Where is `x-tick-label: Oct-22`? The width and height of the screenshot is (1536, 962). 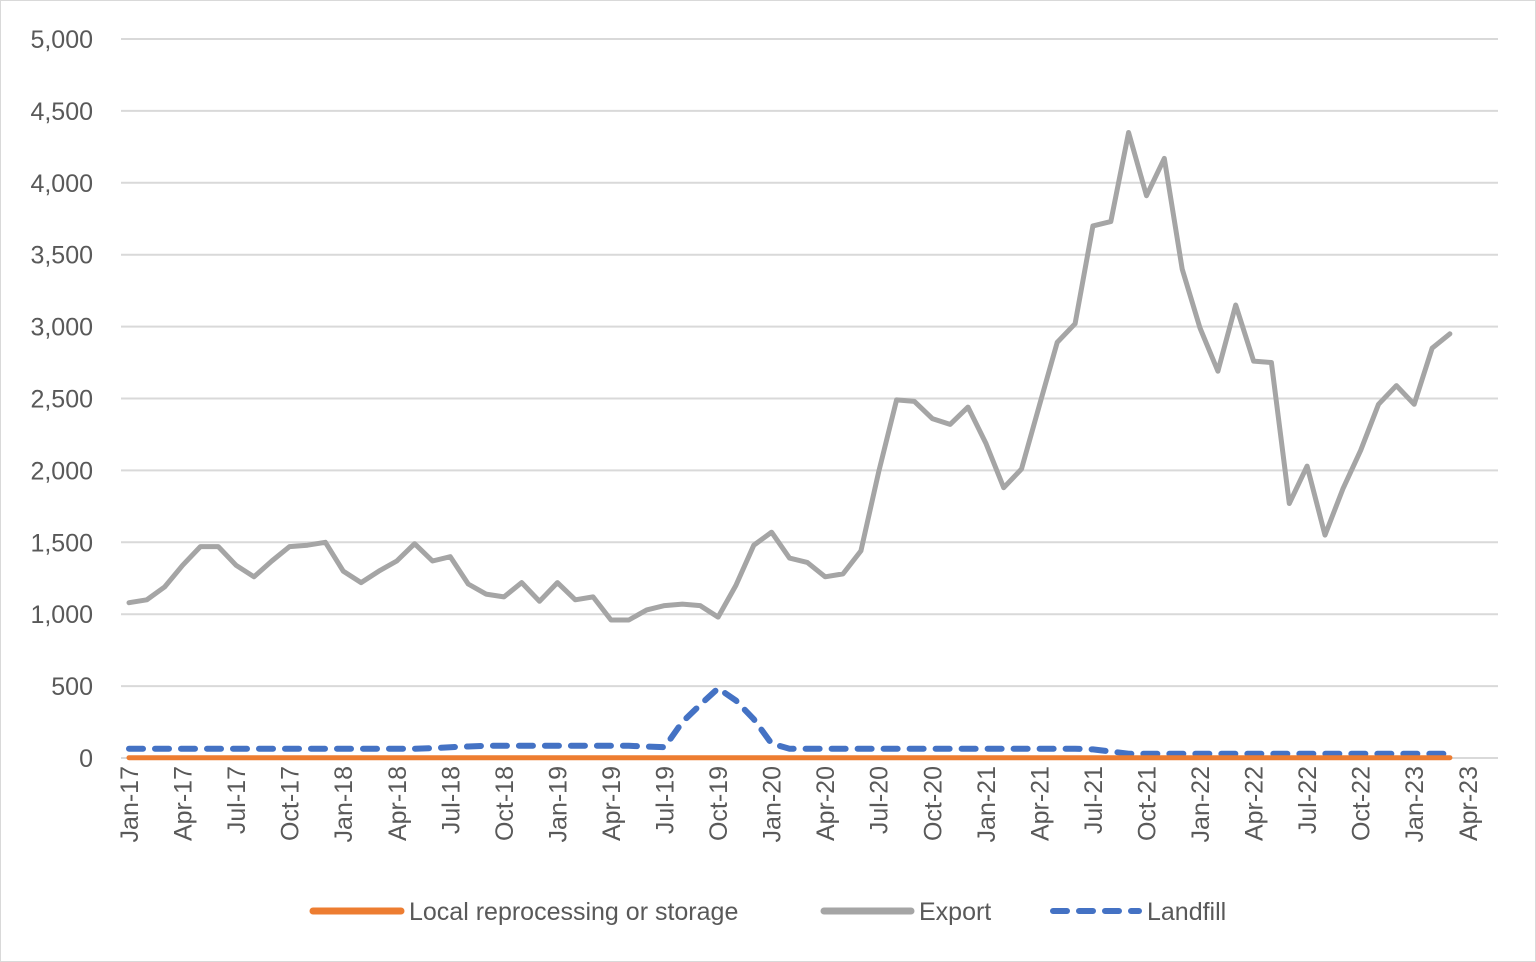
x-tick-label: Oct-22 is located at coordinates (1362, 803).